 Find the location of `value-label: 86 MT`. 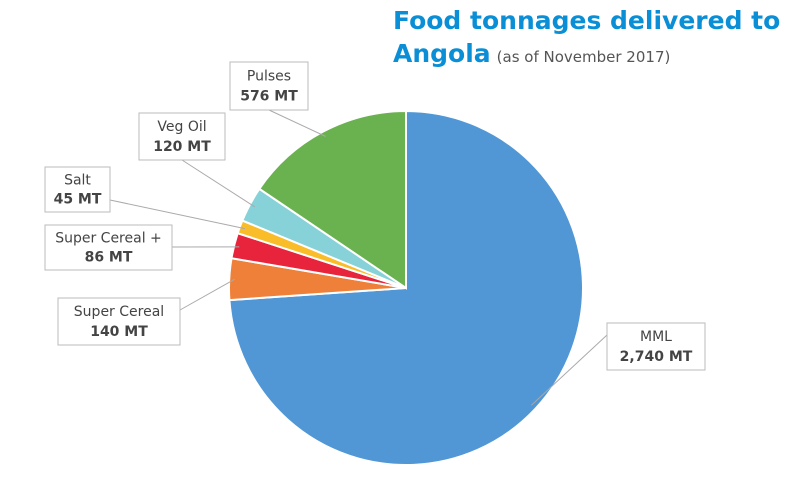

value-label: 86 MT is located at coordinates (109, 257).